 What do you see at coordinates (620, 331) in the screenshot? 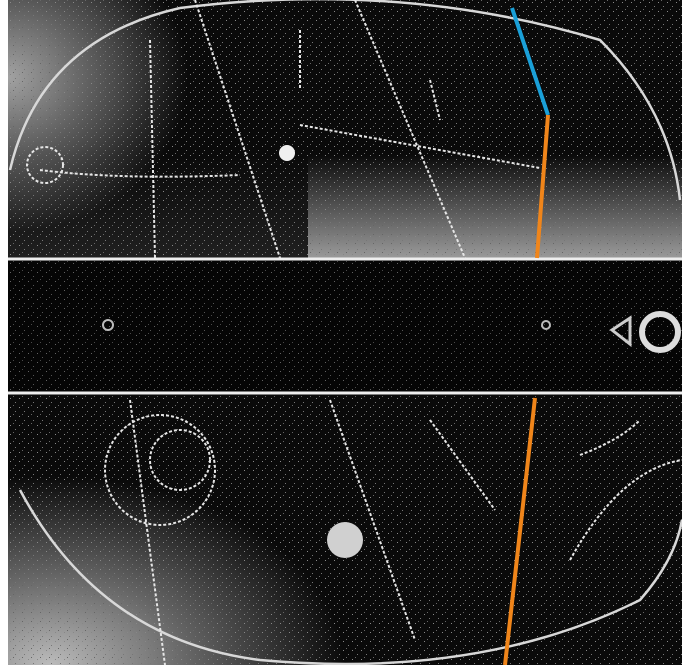
I see `port-fixture` at bounding box center [620, 331].